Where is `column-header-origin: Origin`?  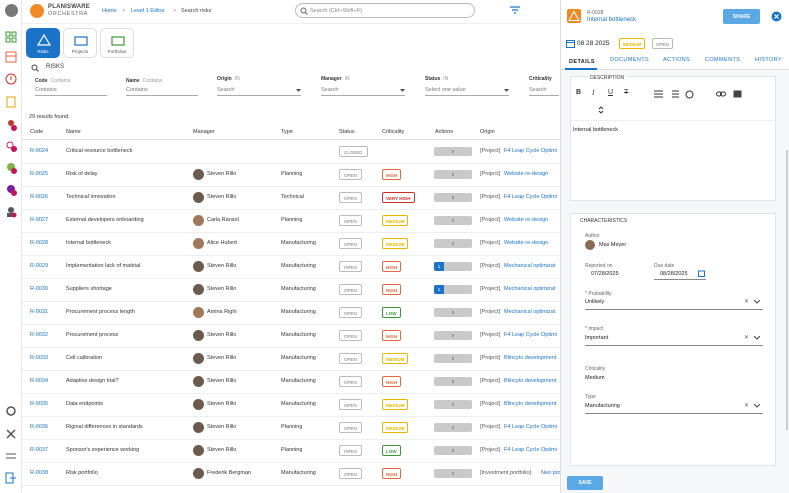 column-header-origin: Origin is located at coordinates (487, 132).